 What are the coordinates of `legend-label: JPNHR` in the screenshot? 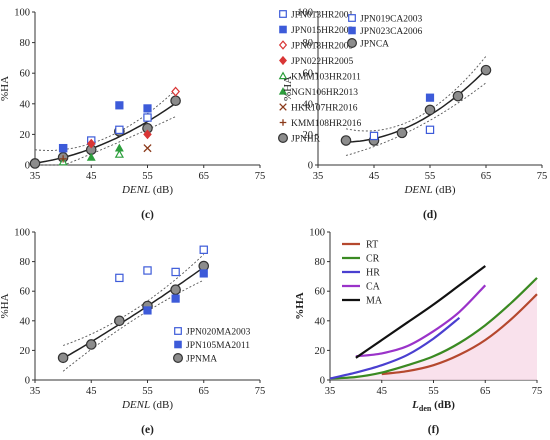 It's located at (306, 140).